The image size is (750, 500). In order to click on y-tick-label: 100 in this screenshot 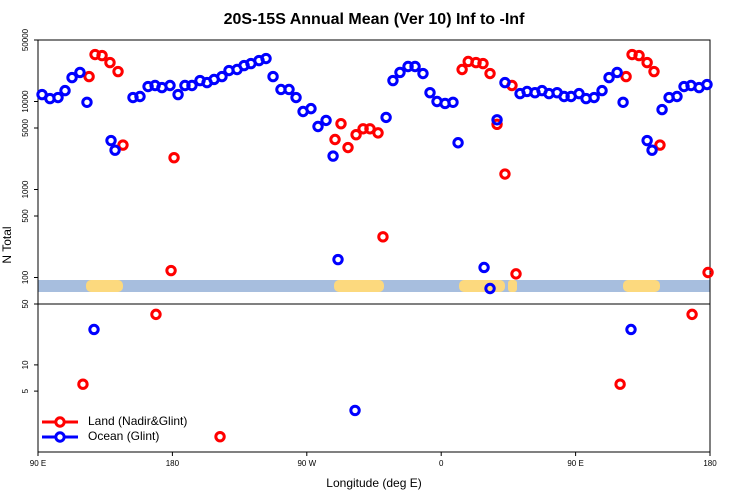, I will do `click(25, 277)`.